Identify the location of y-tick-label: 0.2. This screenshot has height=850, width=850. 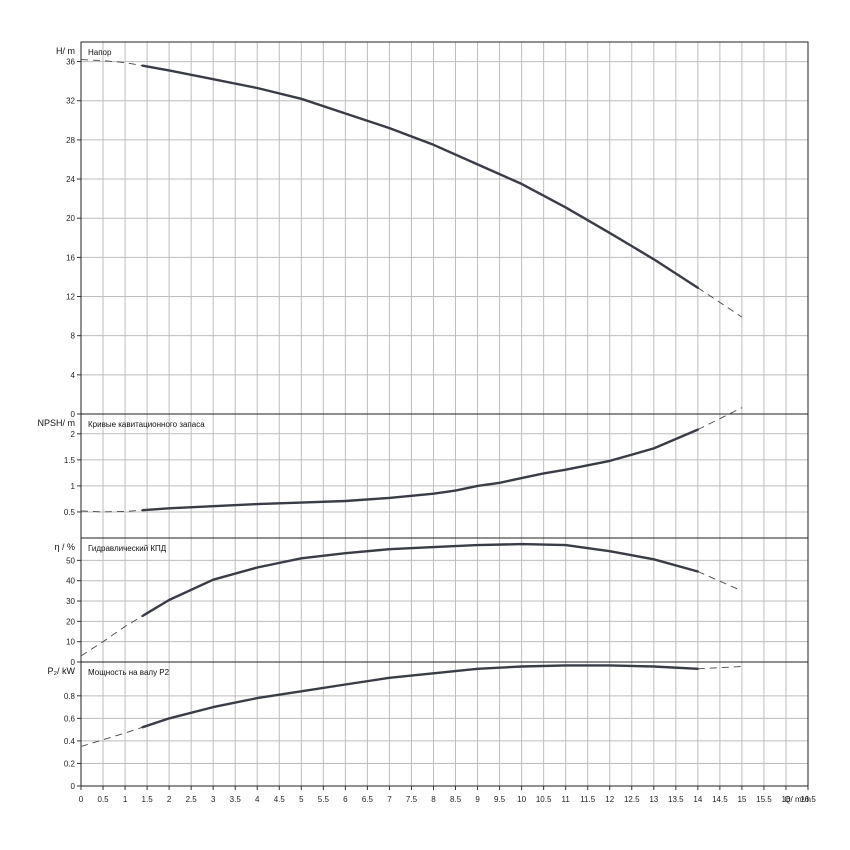
(70, 763).